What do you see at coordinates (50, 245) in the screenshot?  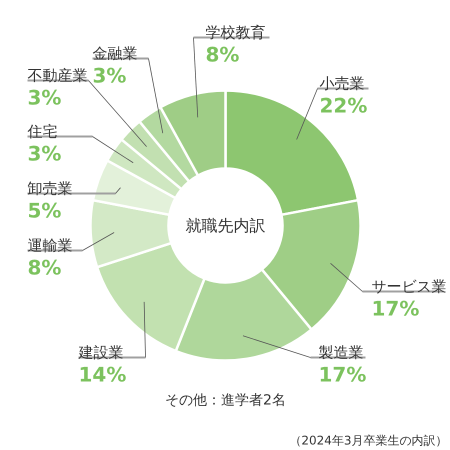 I see `slice-label: 運輸業` at bounding box center [50, 245].